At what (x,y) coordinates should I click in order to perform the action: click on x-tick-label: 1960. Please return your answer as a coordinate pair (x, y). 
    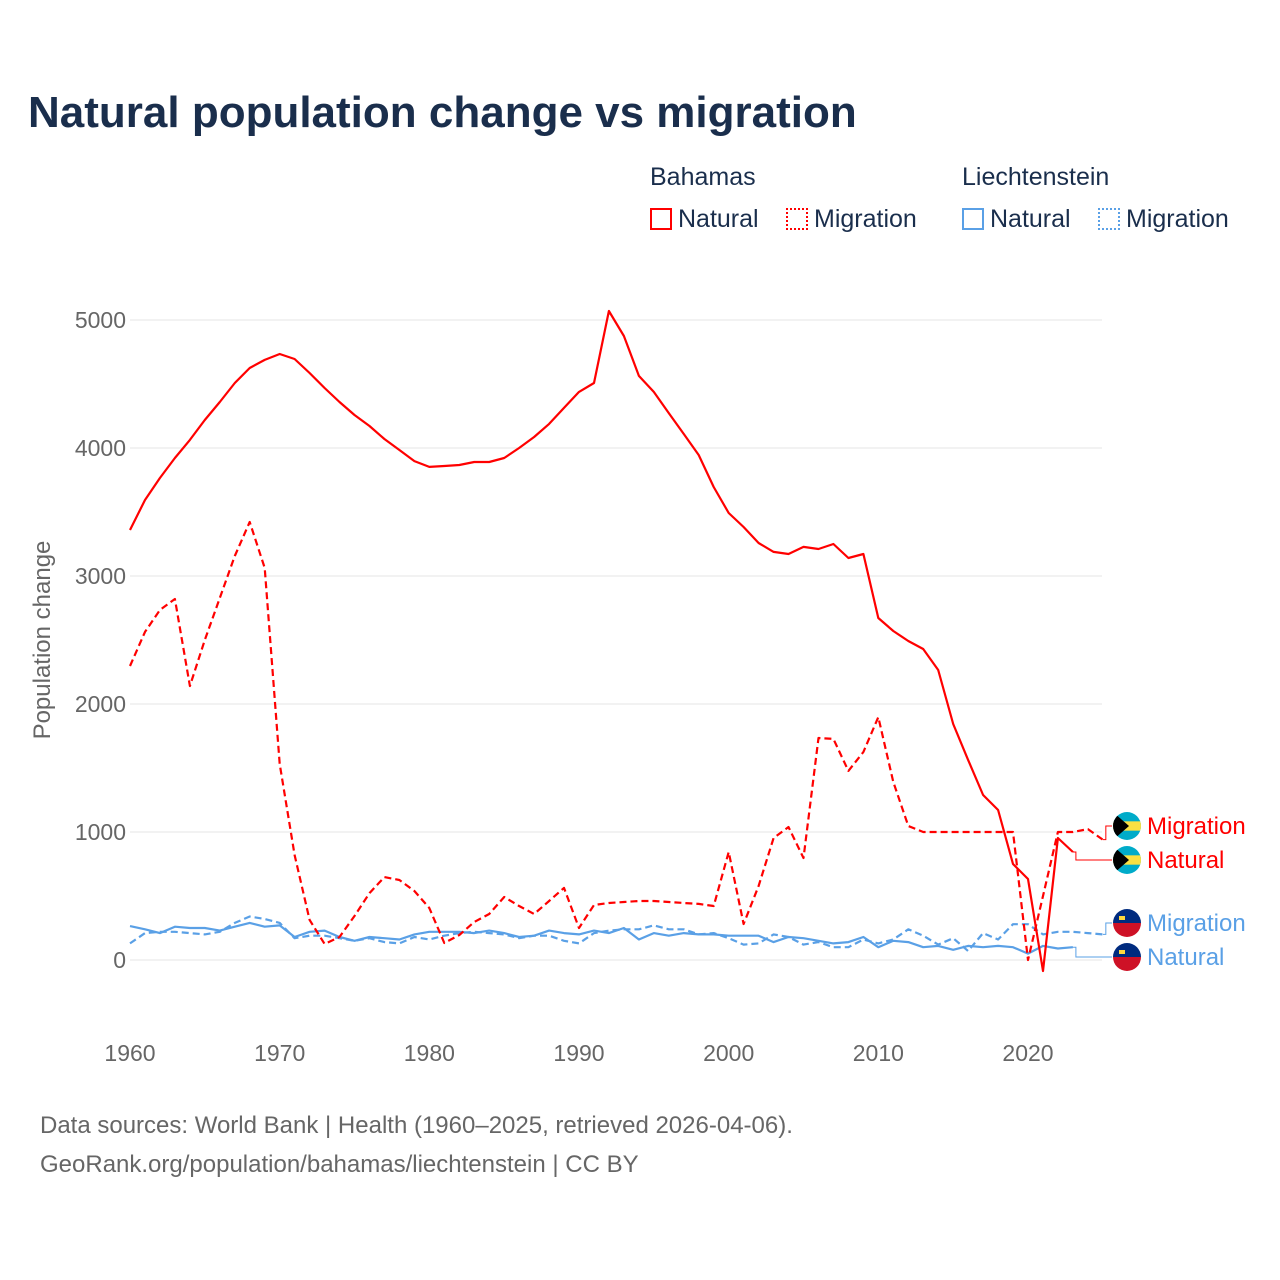
    Looking at the image, I should click on (129, 1053).